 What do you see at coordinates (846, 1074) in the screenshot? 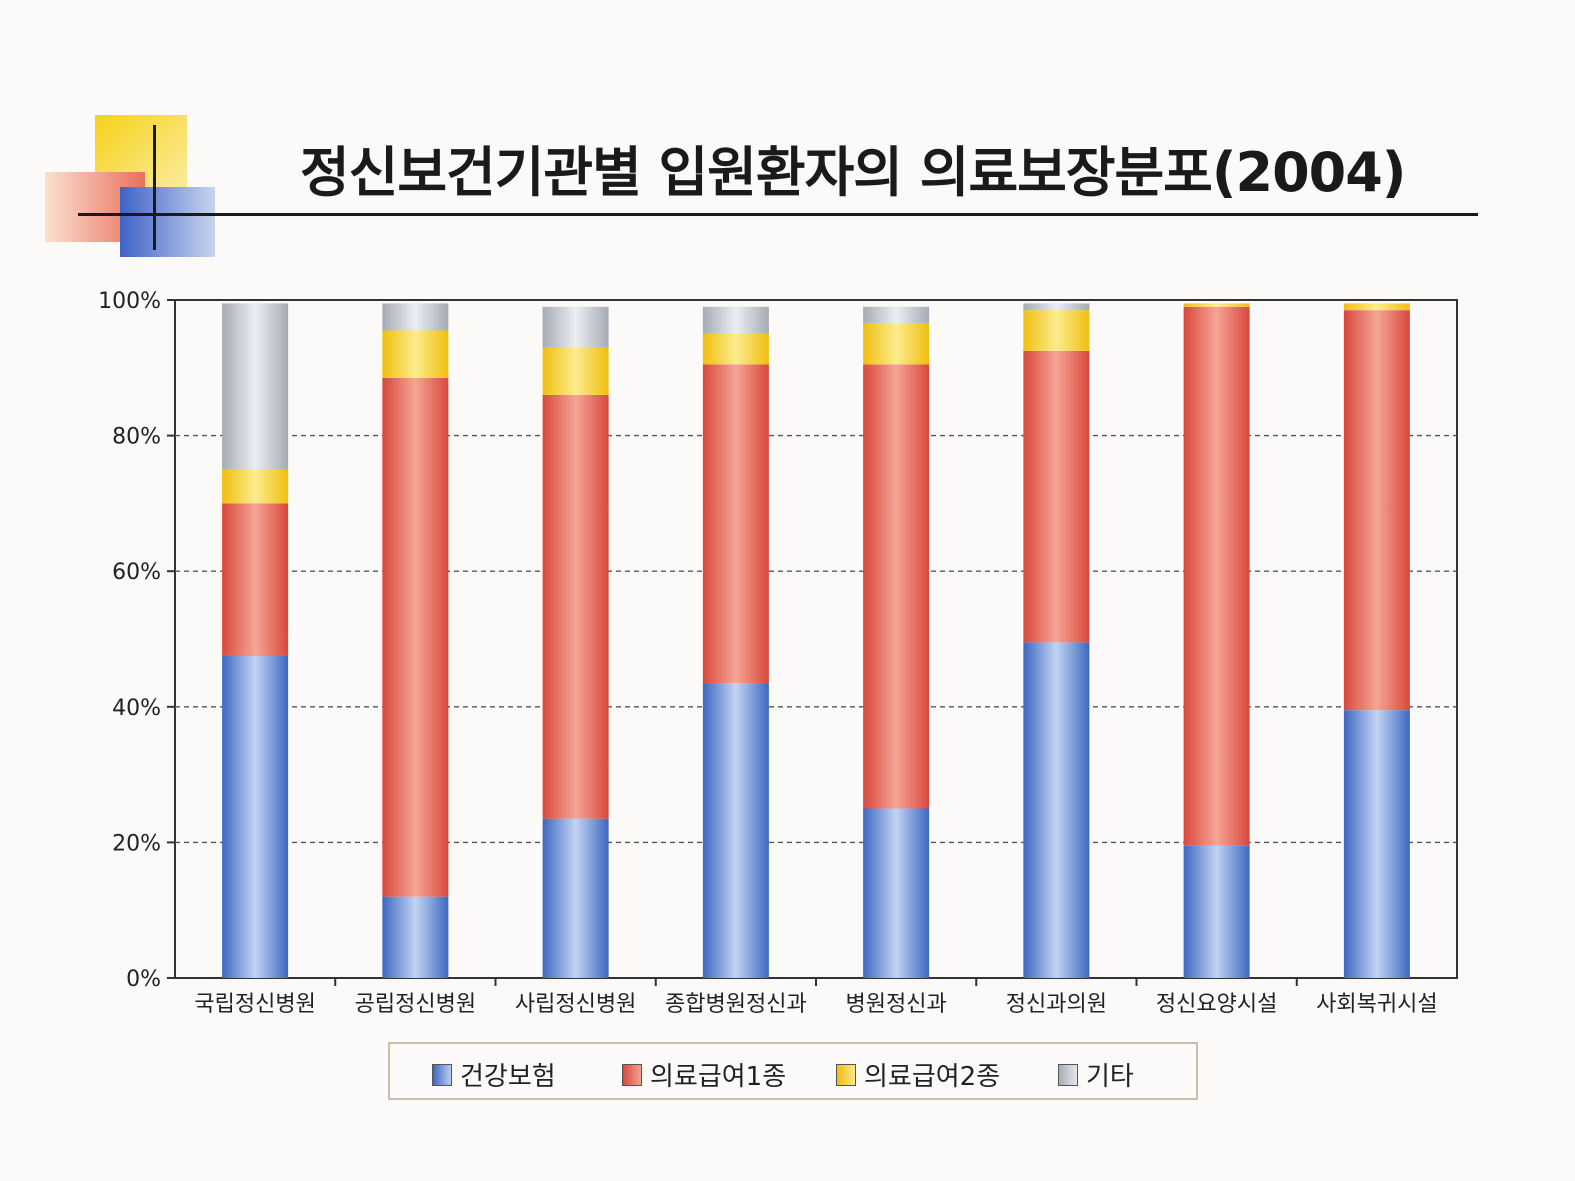
I see `legend-swatch-yellow` at bounding box center [846, 1074].